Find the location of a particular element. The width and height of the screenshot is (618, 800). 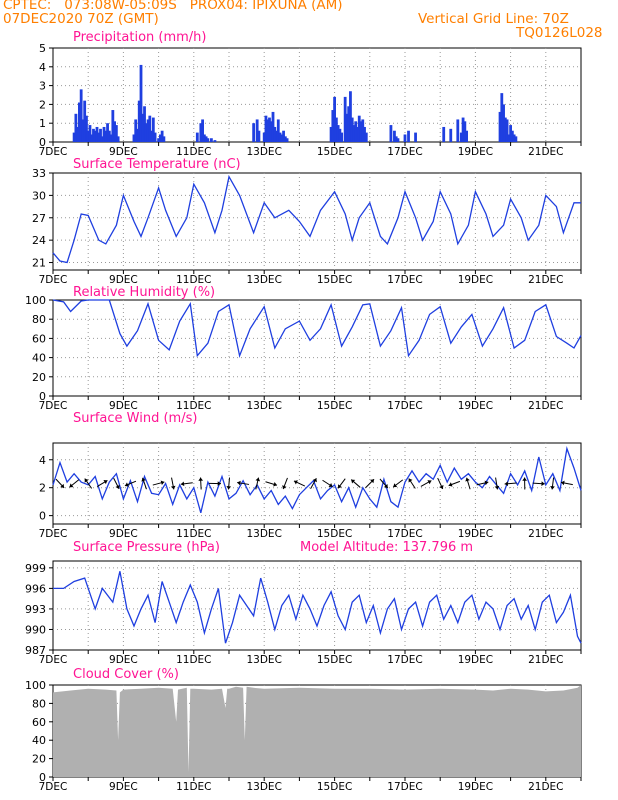

cloud-date-label: 15DEC is located at coordinates (334, 787).